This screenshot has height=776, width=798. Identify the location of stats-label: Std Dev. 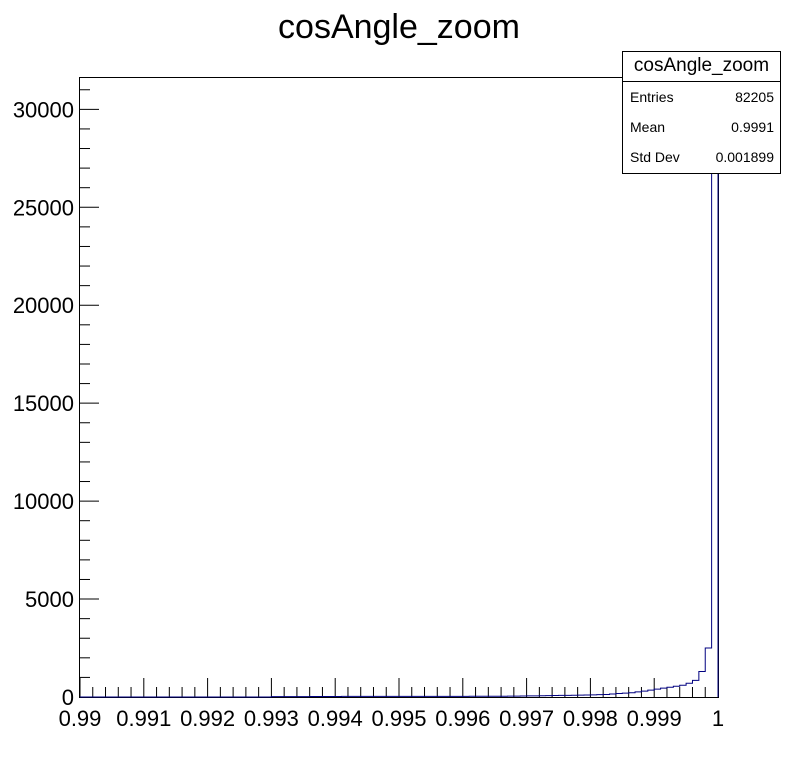
(655, 157).